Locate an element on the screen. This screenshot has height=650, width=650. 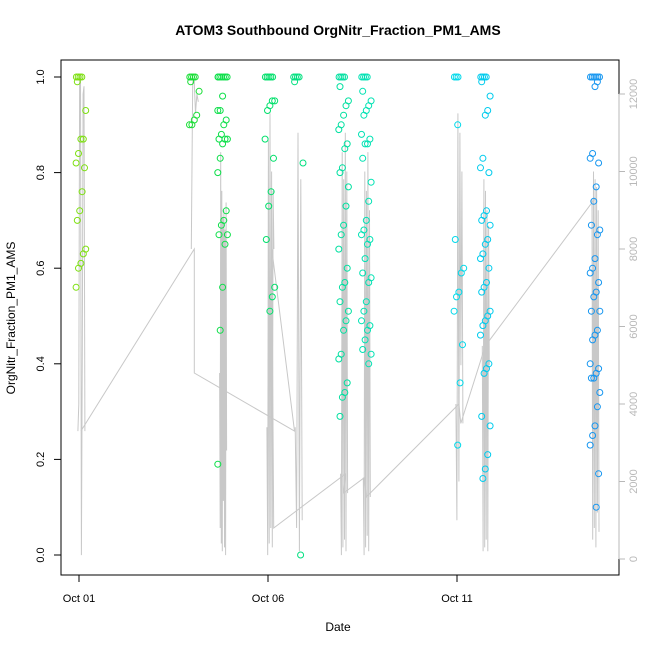
y-tick-label: 0.6 is located at coordinates (41, 268).